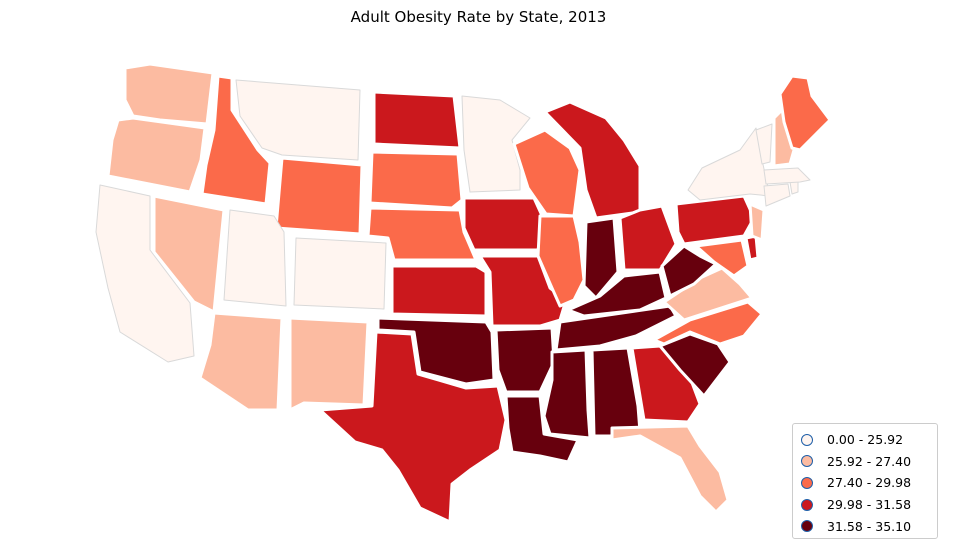 Image resolution: width=957 pixels, height=556 pixels. I want to click on state-utah: Utah, so click(255, 258).